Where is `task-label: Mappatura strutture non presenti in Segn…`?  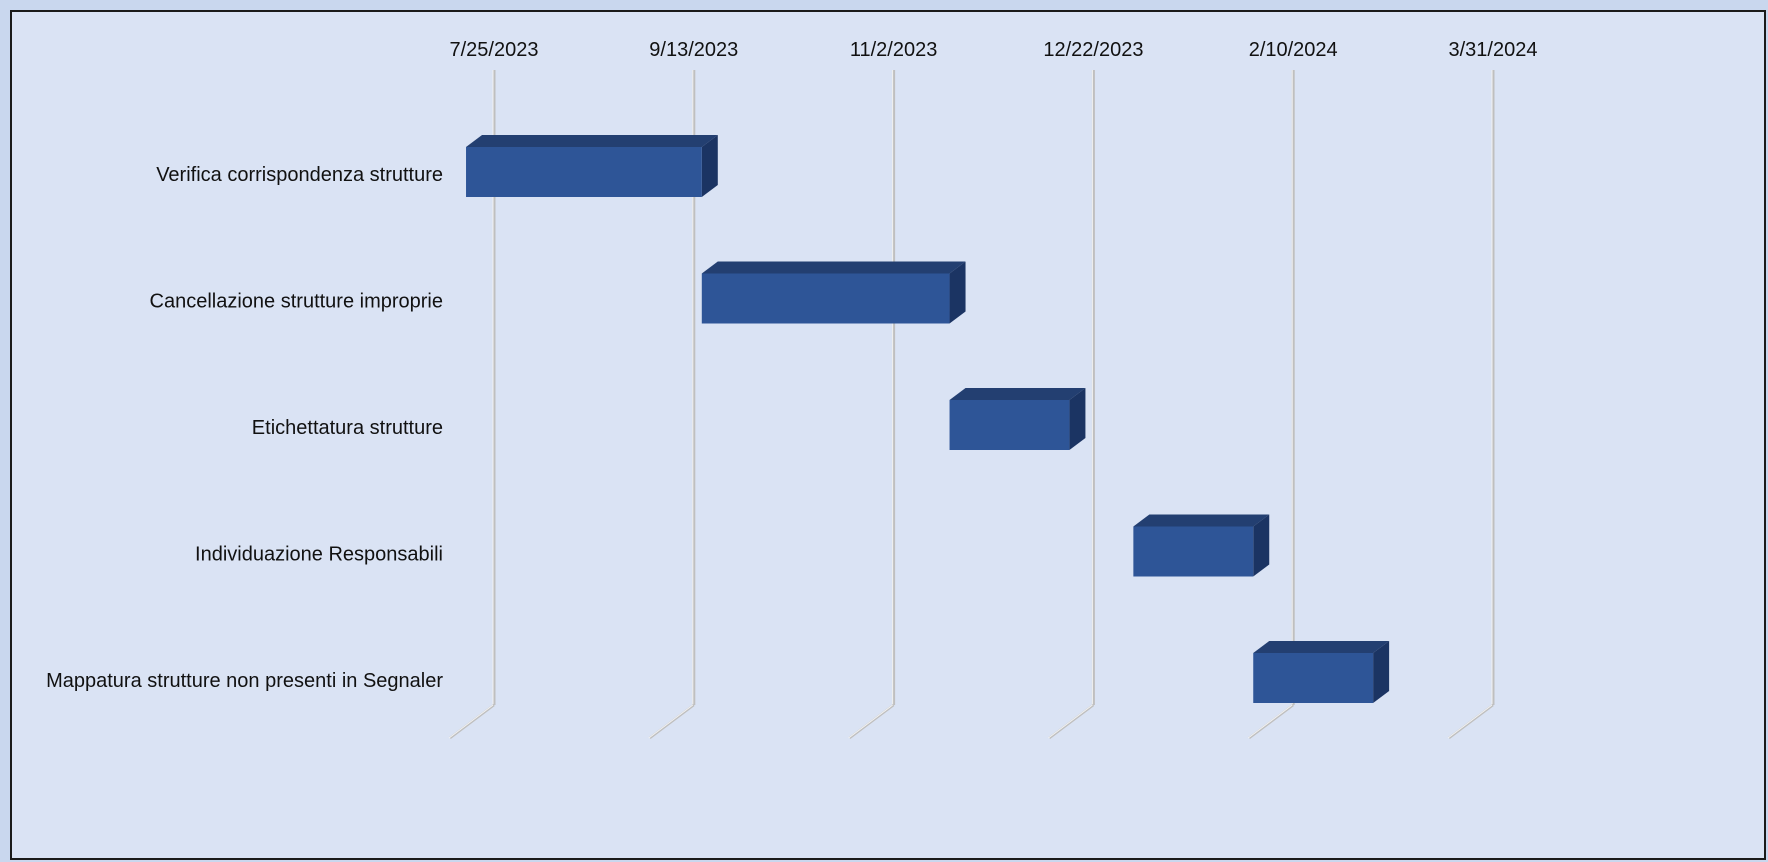
task-label: Mappatura strutture non presenti in Segn… is located at coordinates (244, 681).